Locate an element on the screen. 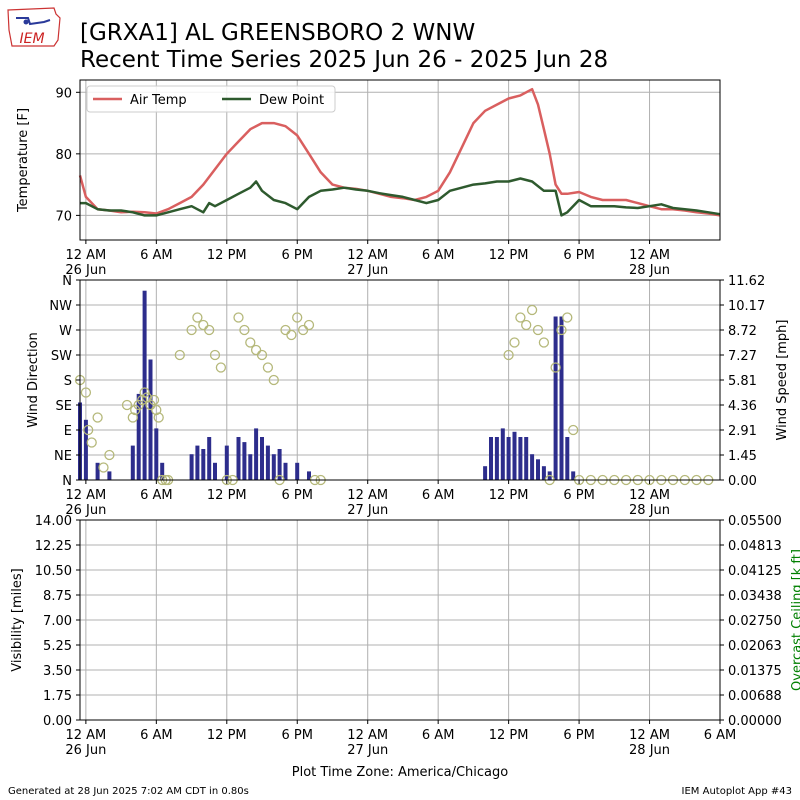 This screenshot has height=800, width=800. ceiling-tick-label-1: 0.00688 is located at coordinates (755, 696).